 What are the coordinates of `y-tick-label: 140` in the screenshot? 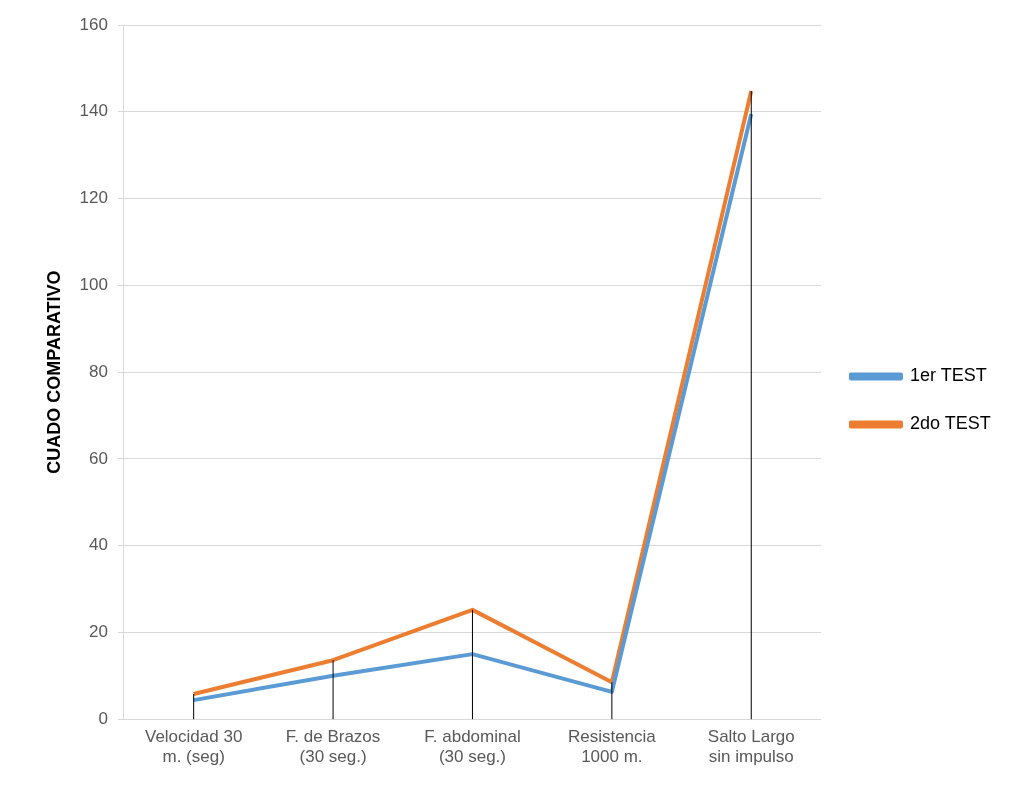 It's located at (93, 111).